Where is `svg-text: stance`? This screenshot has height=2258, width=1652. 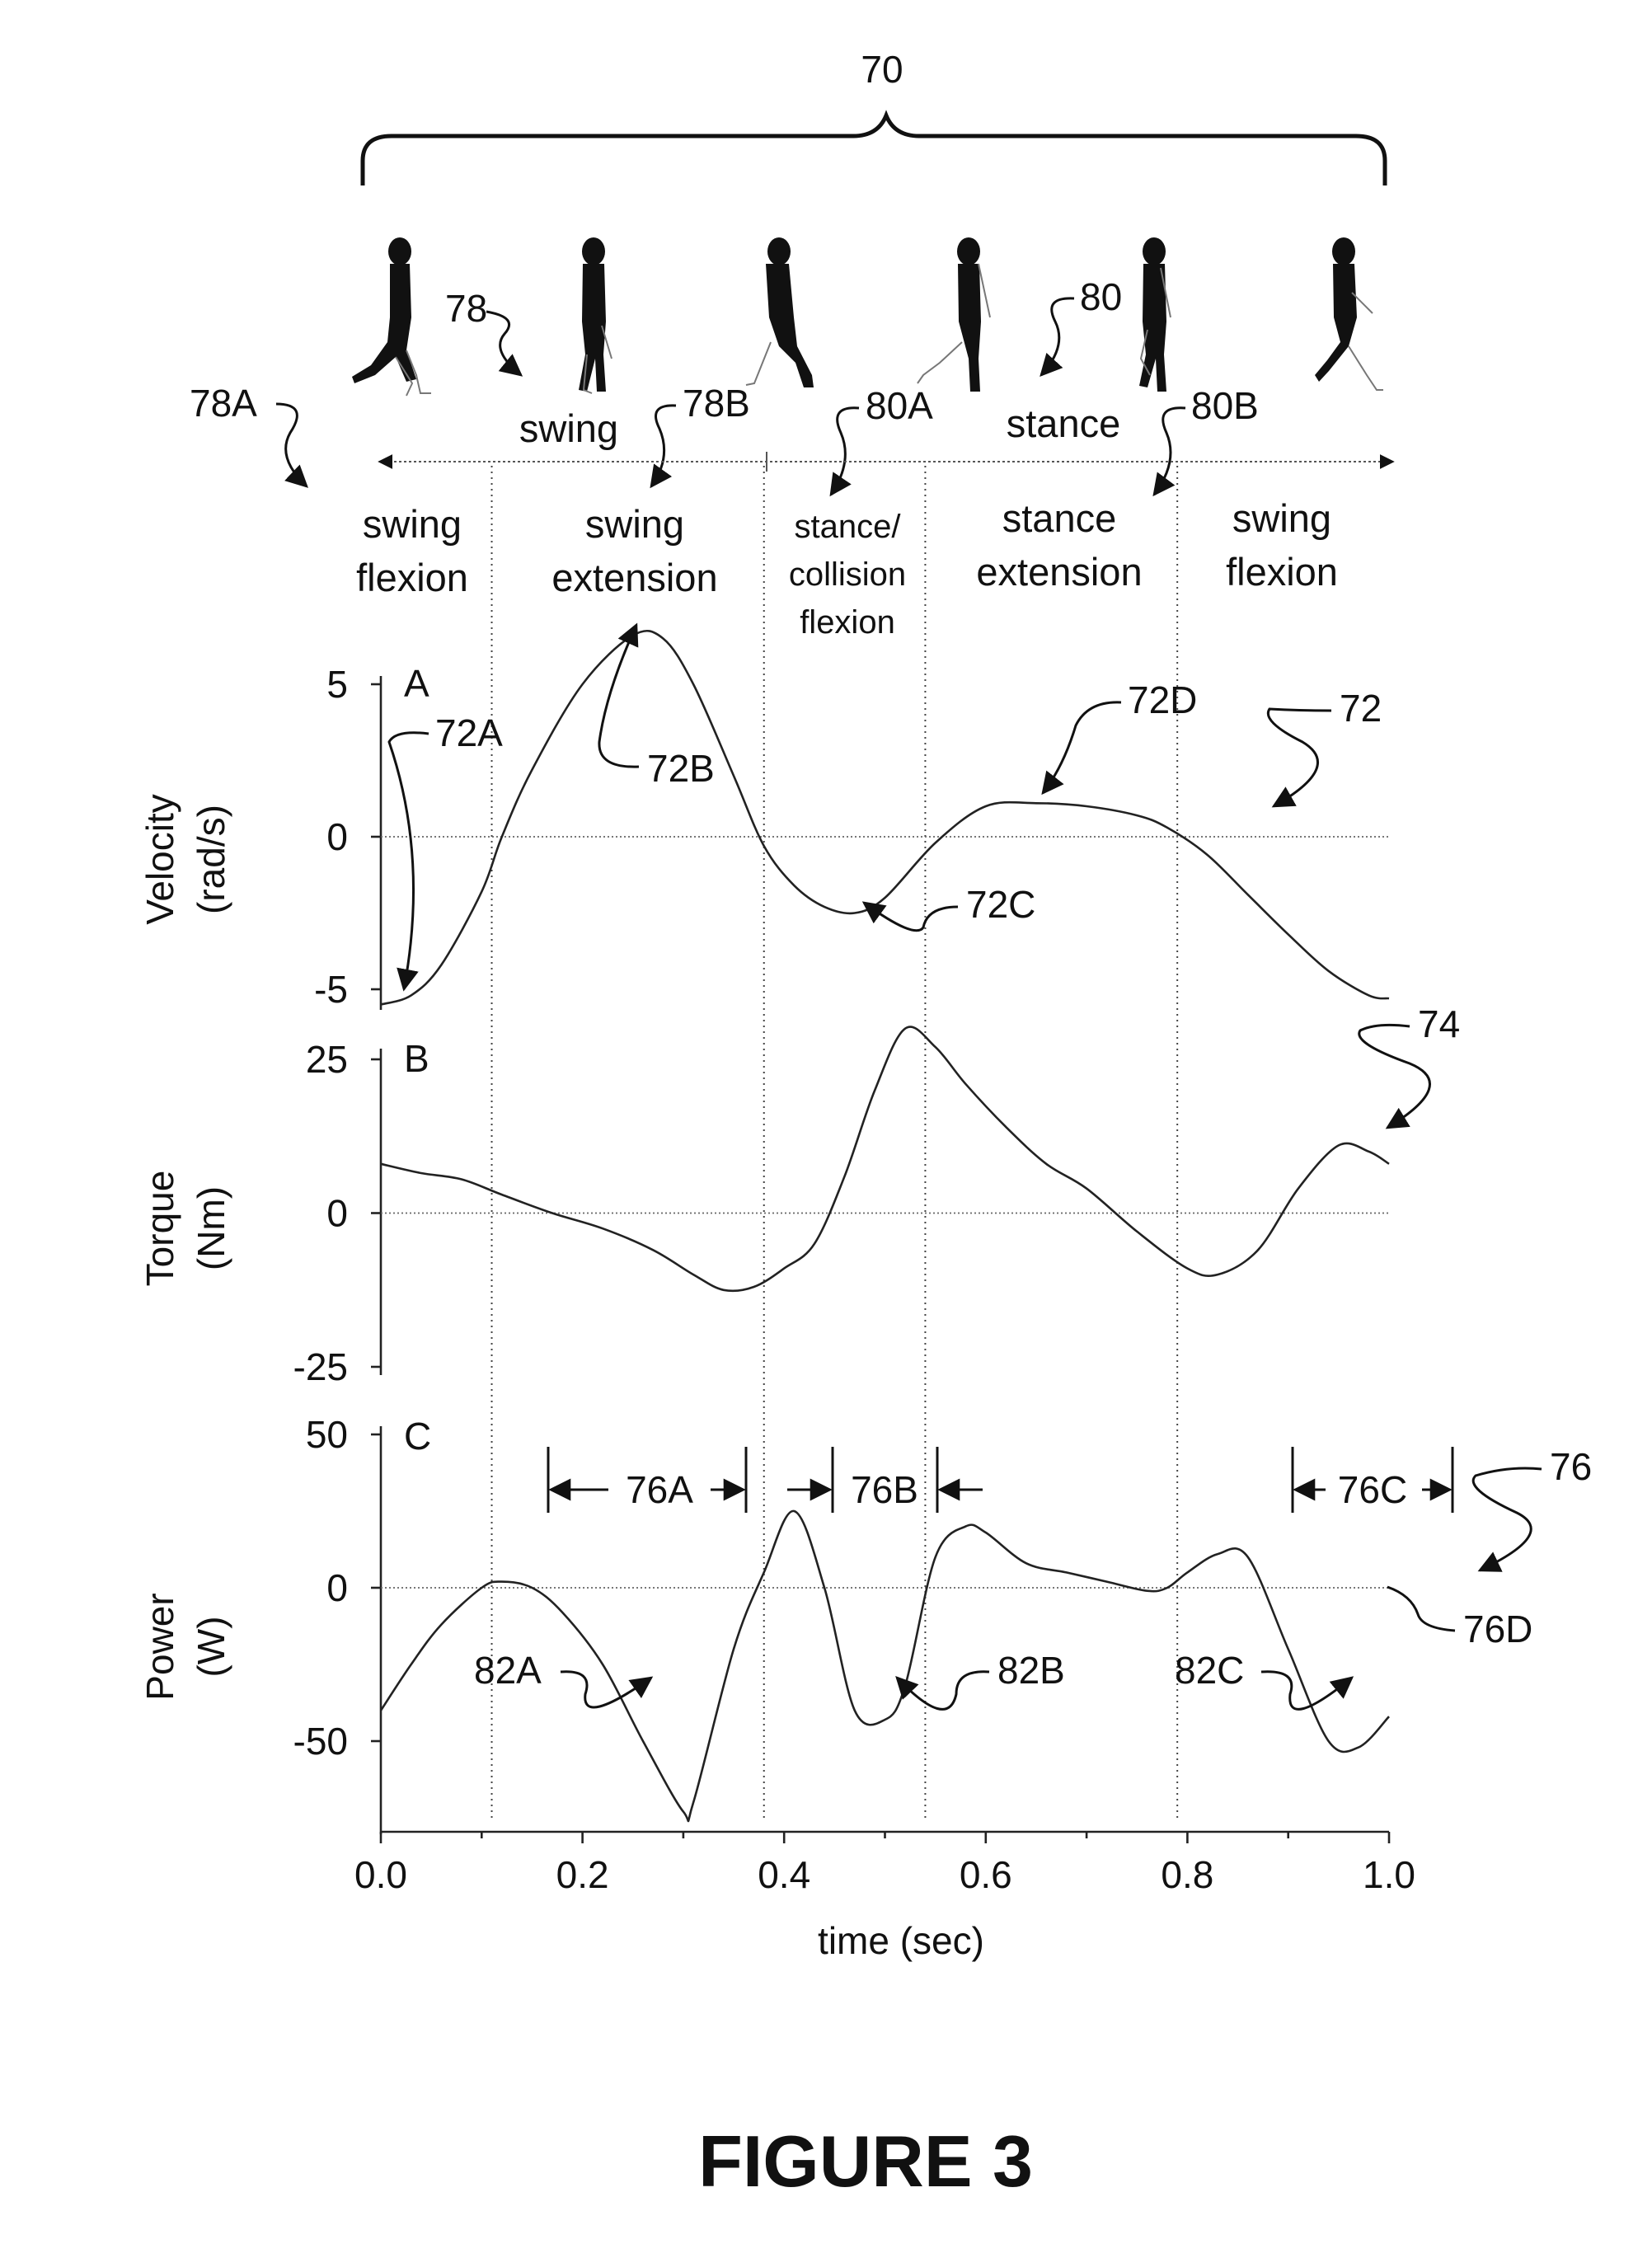 svg-text: stance is located at coordinates (1059, 518).